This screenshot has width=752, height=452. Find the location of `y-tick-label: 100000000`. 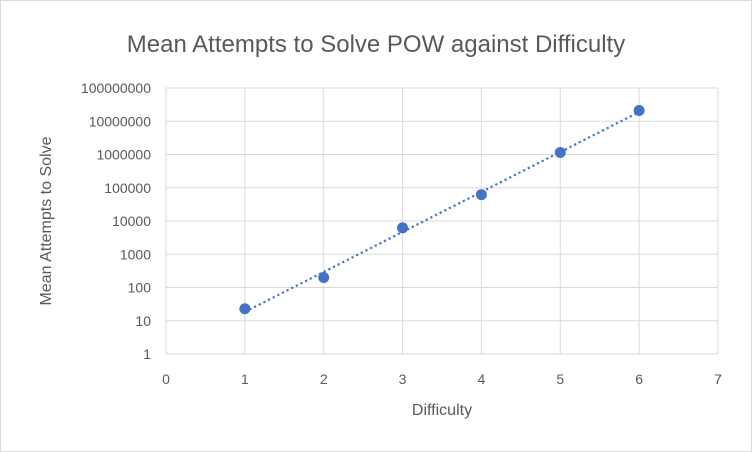

y-tick-label: 100000000 is located at coordinates (116, 88).